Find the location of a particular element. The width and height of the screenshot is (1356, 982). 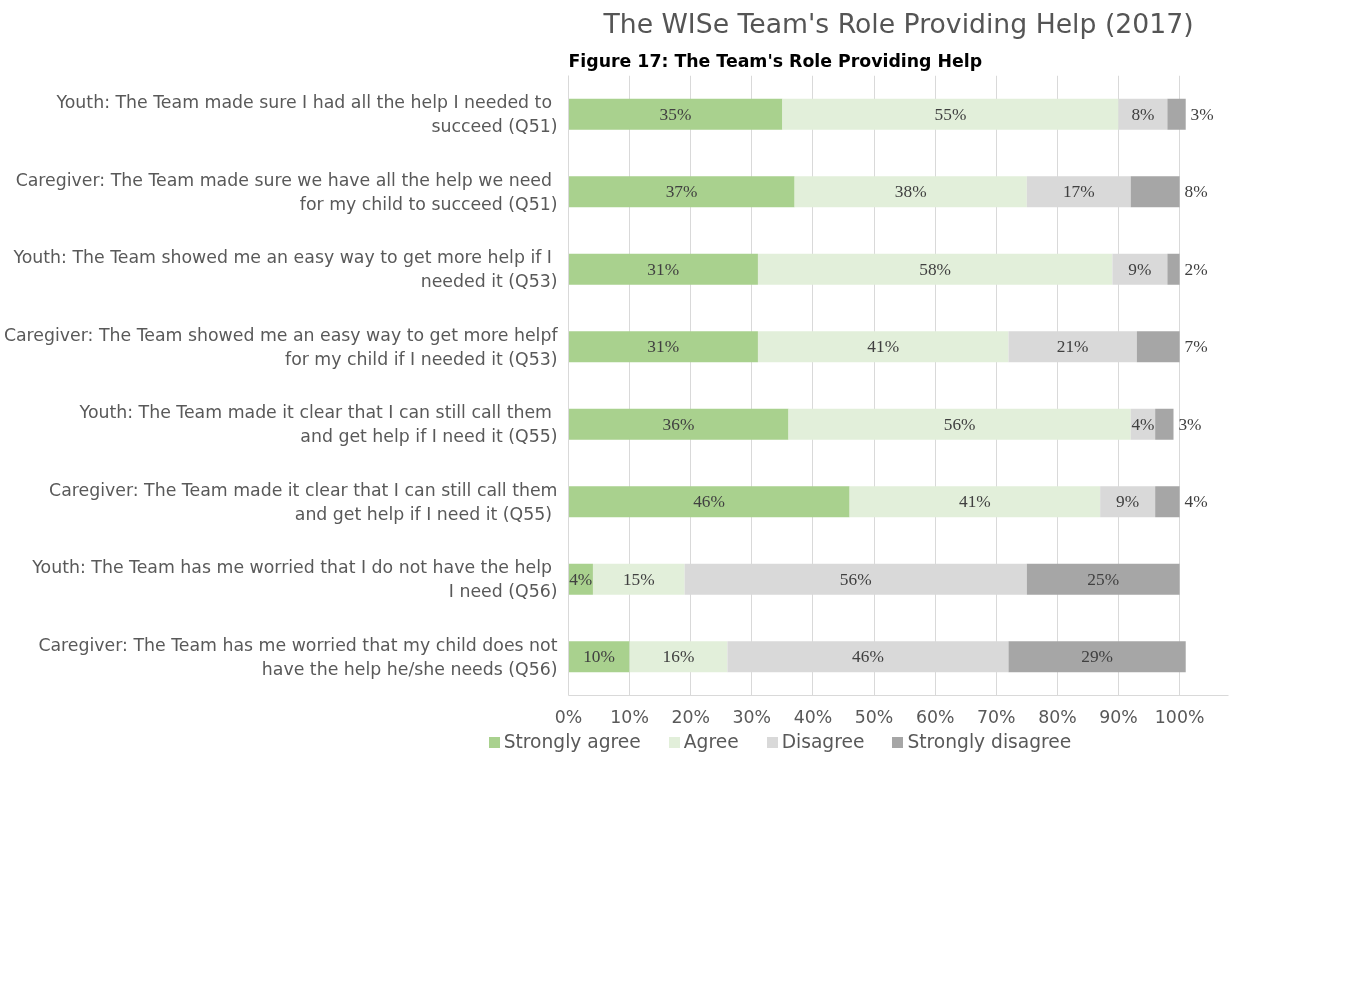

y-tick-label: Youth: The Team has me worried that I do not have the help I need (Q56) is located at coordinates (294, 579).